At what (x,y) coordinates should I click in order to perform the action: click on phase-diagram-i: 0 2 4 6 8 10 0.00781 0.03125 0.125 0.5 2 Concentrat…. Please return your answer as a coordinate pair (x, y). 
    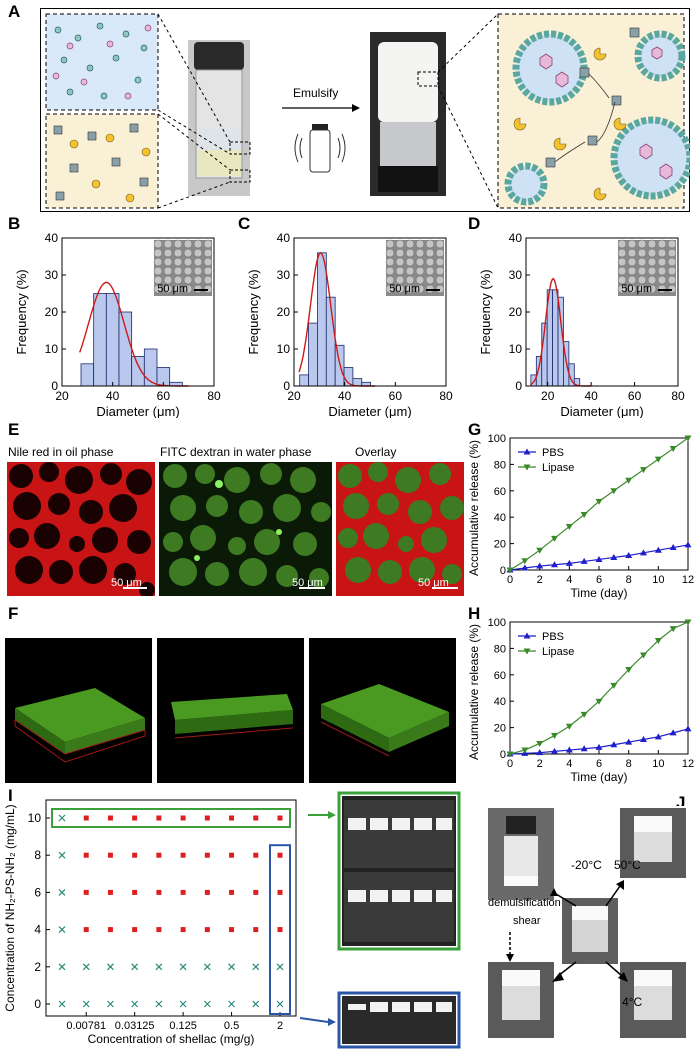
    Looking at the image, I should click on (150, 922).